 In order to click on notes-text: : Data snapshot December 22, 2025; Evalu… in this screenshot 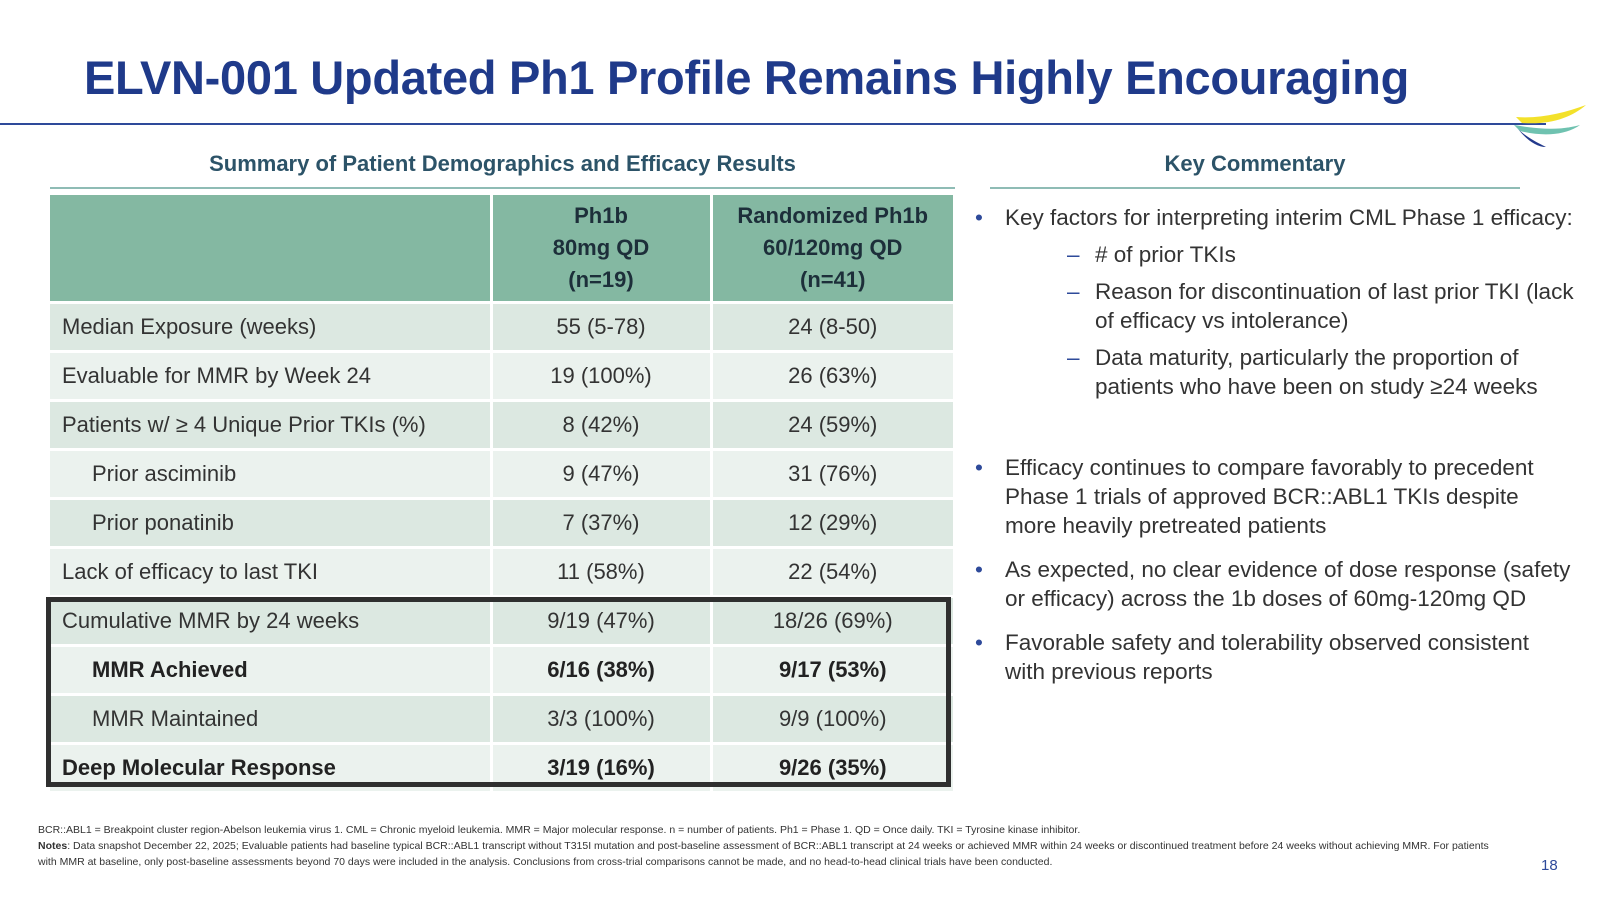, I will do `click(763, 854)`.